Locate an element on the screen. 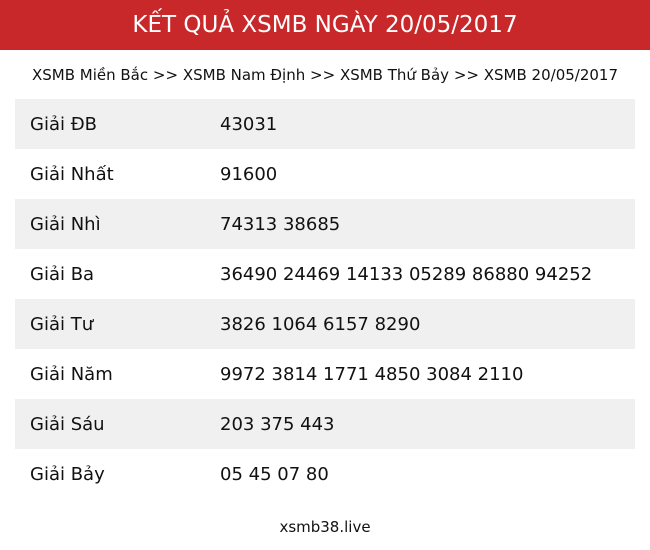  table-row: Giải Nhì 74313 38685 is located at coordinates (325, 224).